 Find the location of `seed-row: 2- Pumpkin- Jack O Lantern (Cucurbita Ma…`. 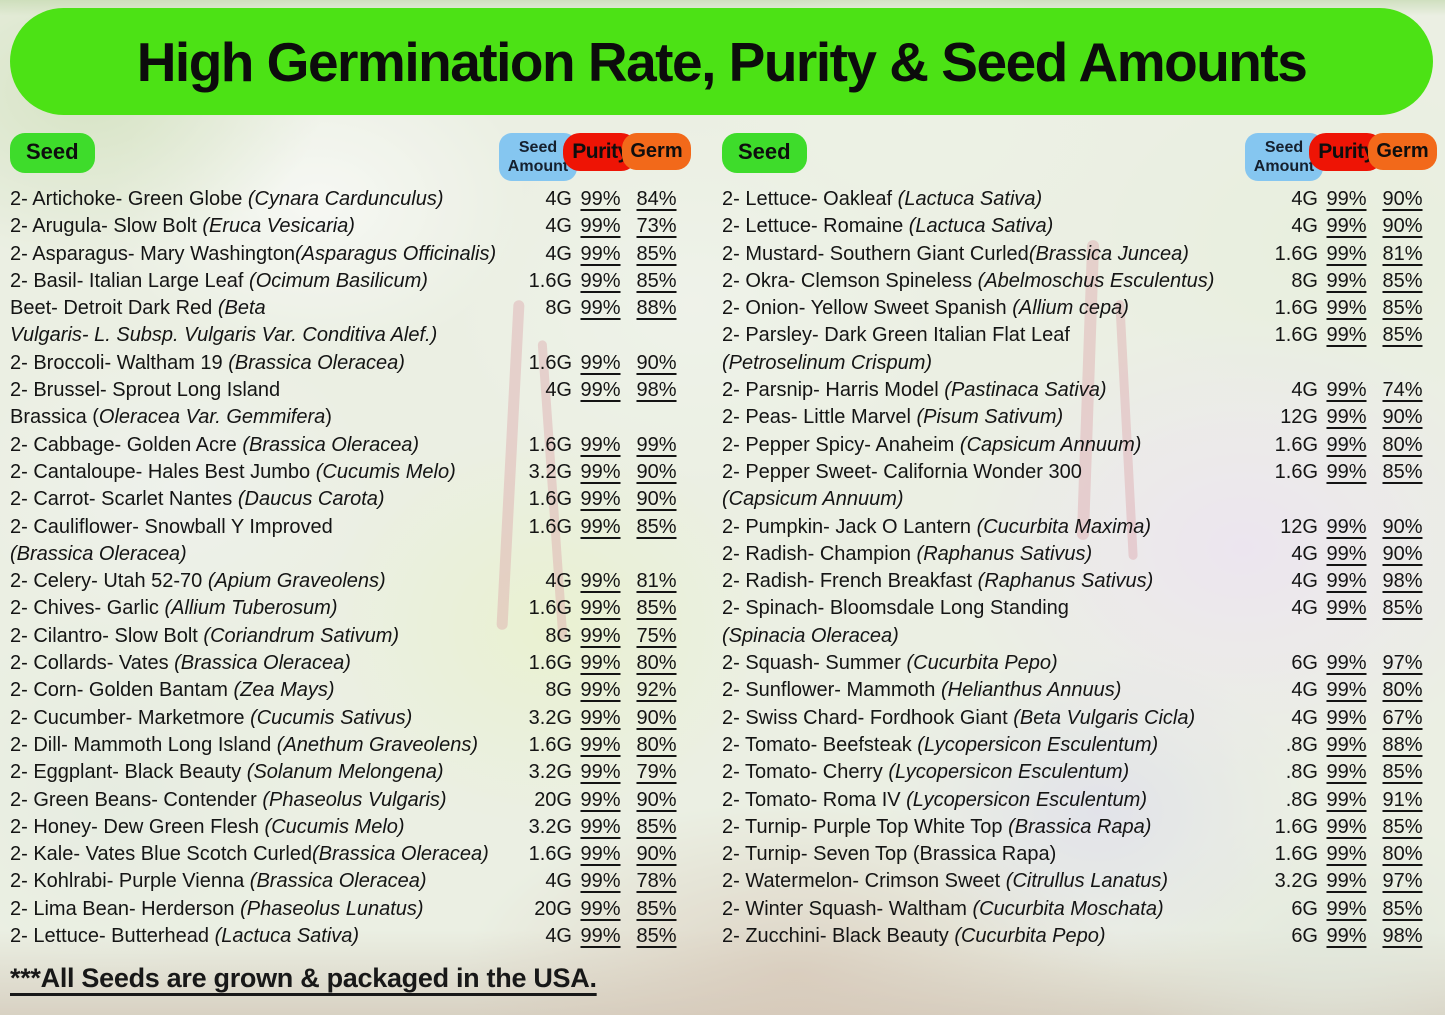

seed-row: 2- Pumpkin- Jack O Lantern (Cucurbita Ma… is located at coordinates (1076, 527).